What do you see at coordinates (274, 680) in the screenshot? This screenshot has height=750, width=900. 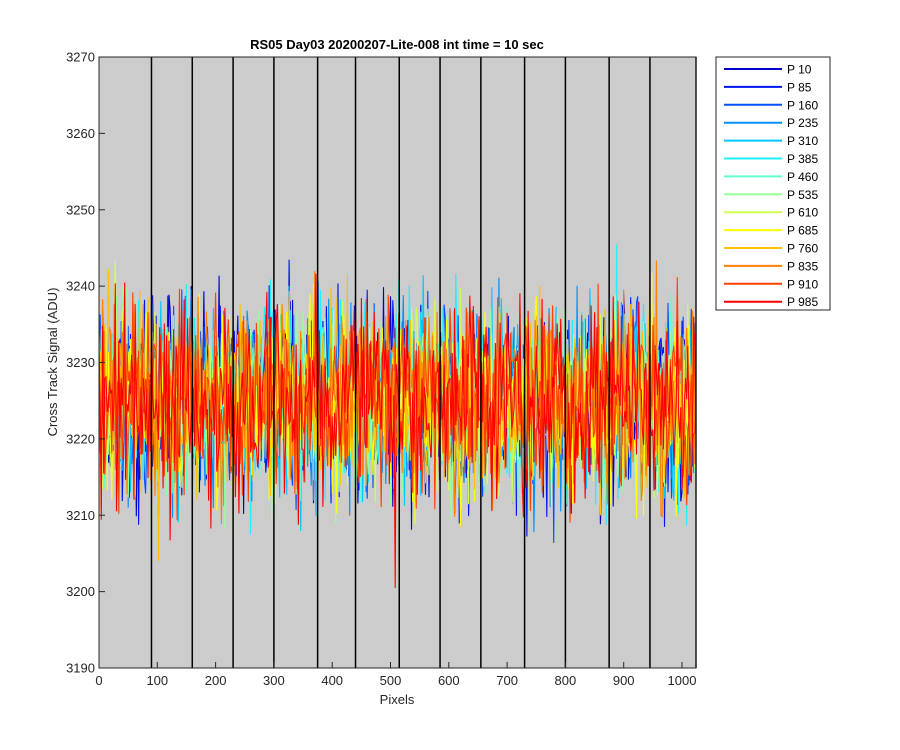 I see `x-tick-label: 300` at bounding box center [274, 680].